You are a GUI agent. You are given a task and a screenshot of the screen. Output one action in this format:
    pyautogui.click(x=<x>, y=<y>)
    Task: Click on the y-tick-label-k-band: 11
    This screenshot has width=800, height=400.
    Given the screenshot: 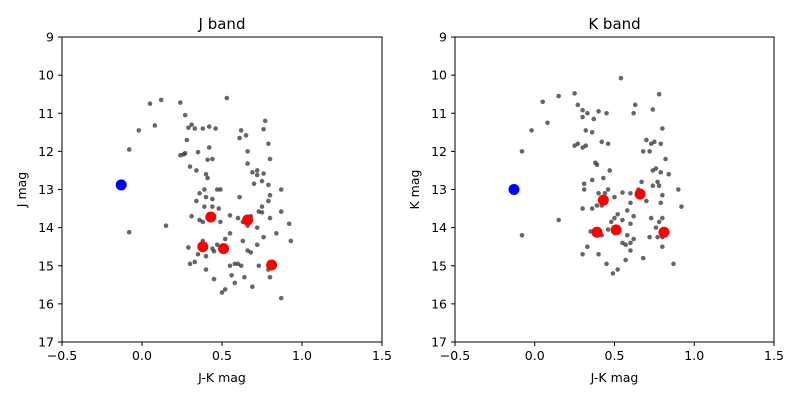 What is the action you would take?
    pyautogui.click(x=439, y=113)
    